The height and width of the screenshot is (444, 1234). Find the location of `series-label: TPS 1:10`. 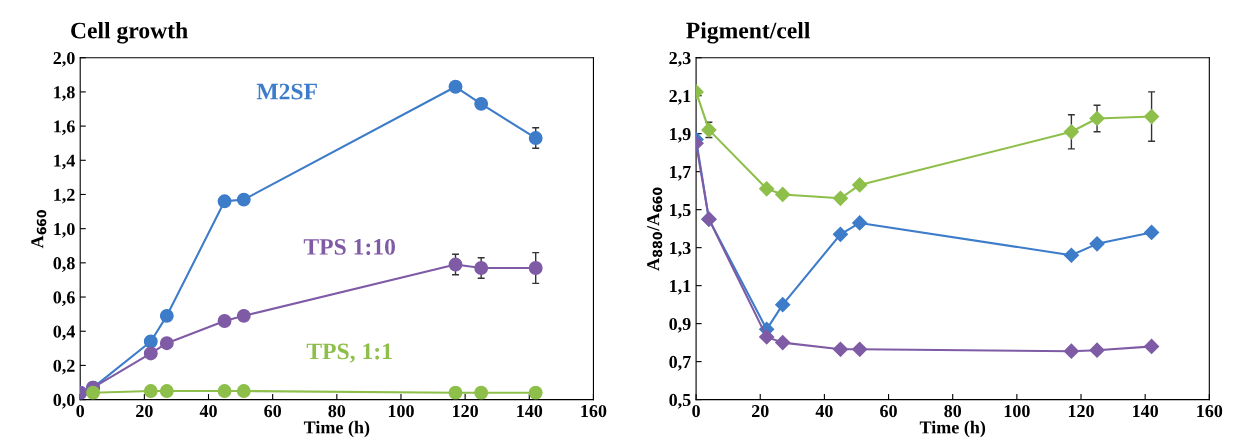

series-label: TPS 1:10 is located at coordinates (349, 246).